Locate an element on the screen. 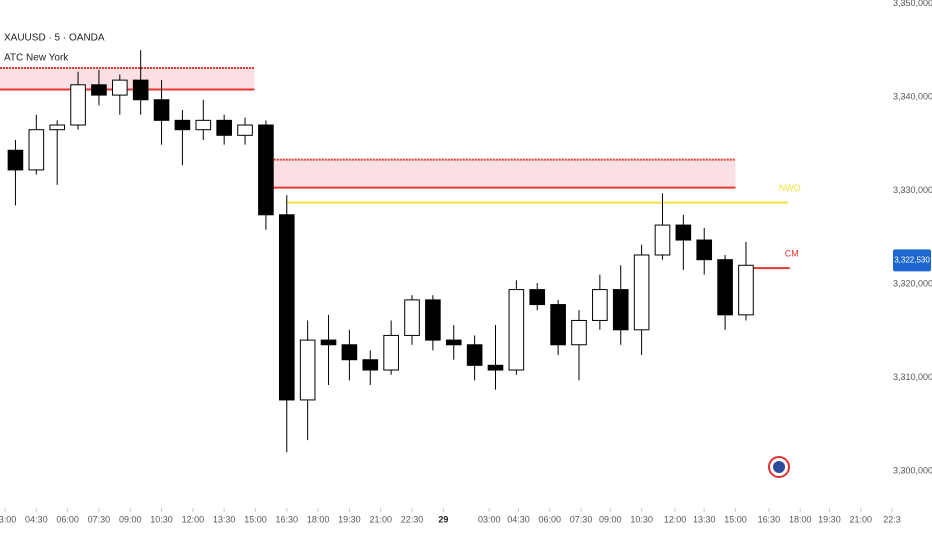 Image resolution: width=932 pixels, height=550 pixels. chart-title: XAUUSD · 5 · OANDA is located at coordinates (54, 38).